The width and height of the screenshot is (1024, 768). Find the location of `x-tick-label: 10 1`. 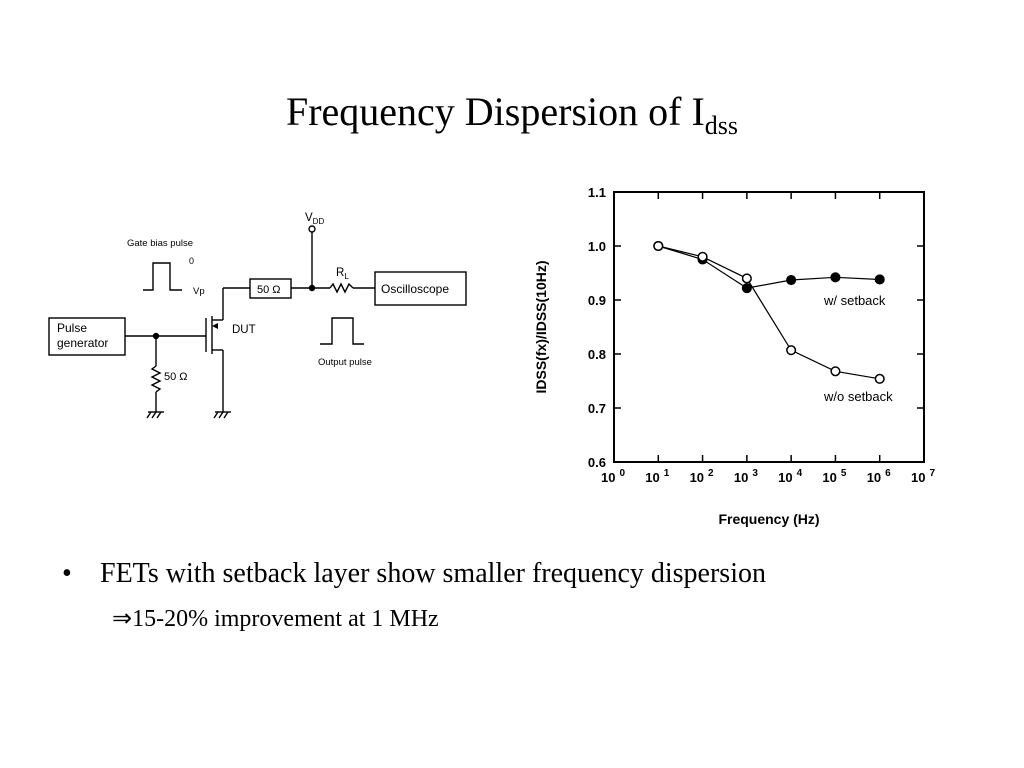

x-tick-label: 10 1 is located at coordinates (657, 476).